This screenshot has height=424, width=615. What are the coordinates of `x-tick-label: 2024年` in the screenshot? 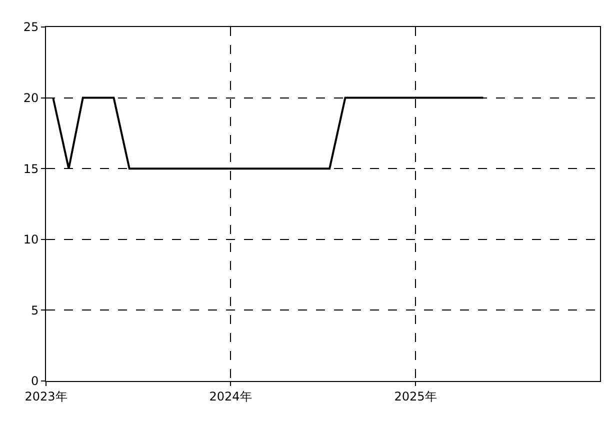 It's located at (230, 396).